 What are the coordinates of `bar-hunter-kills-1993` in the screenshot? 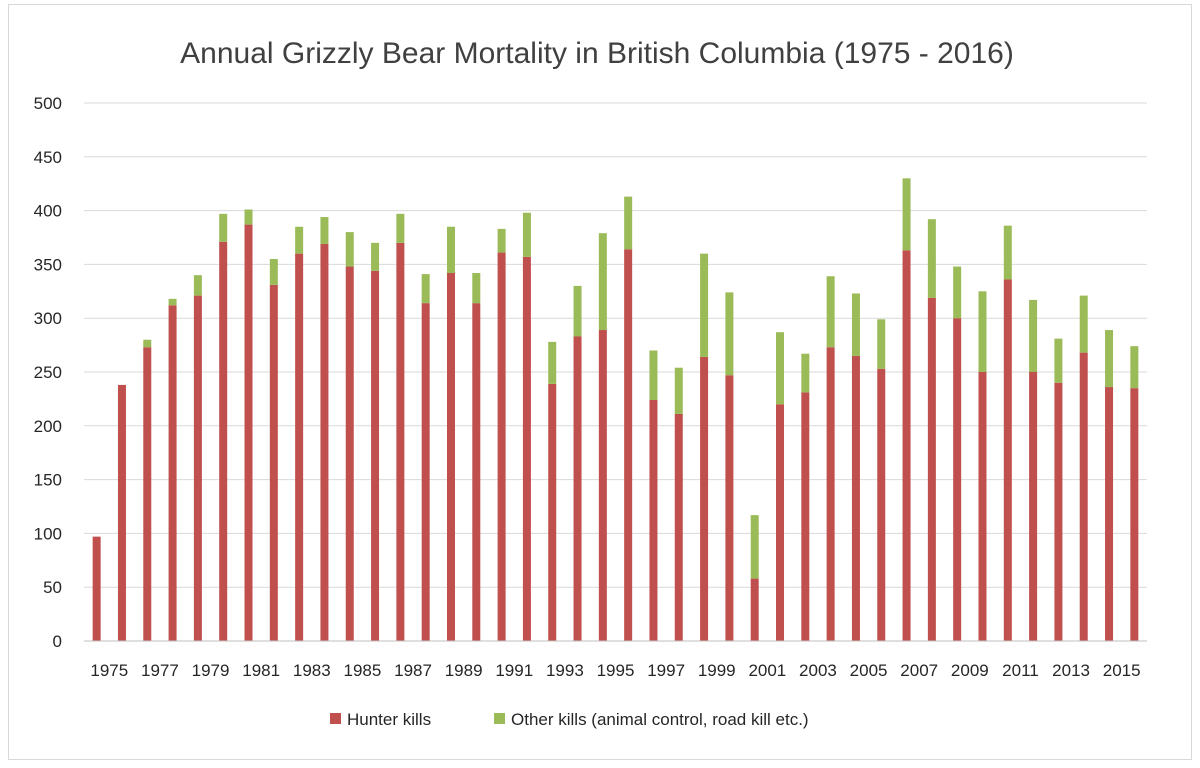 It's located at (552, 512).